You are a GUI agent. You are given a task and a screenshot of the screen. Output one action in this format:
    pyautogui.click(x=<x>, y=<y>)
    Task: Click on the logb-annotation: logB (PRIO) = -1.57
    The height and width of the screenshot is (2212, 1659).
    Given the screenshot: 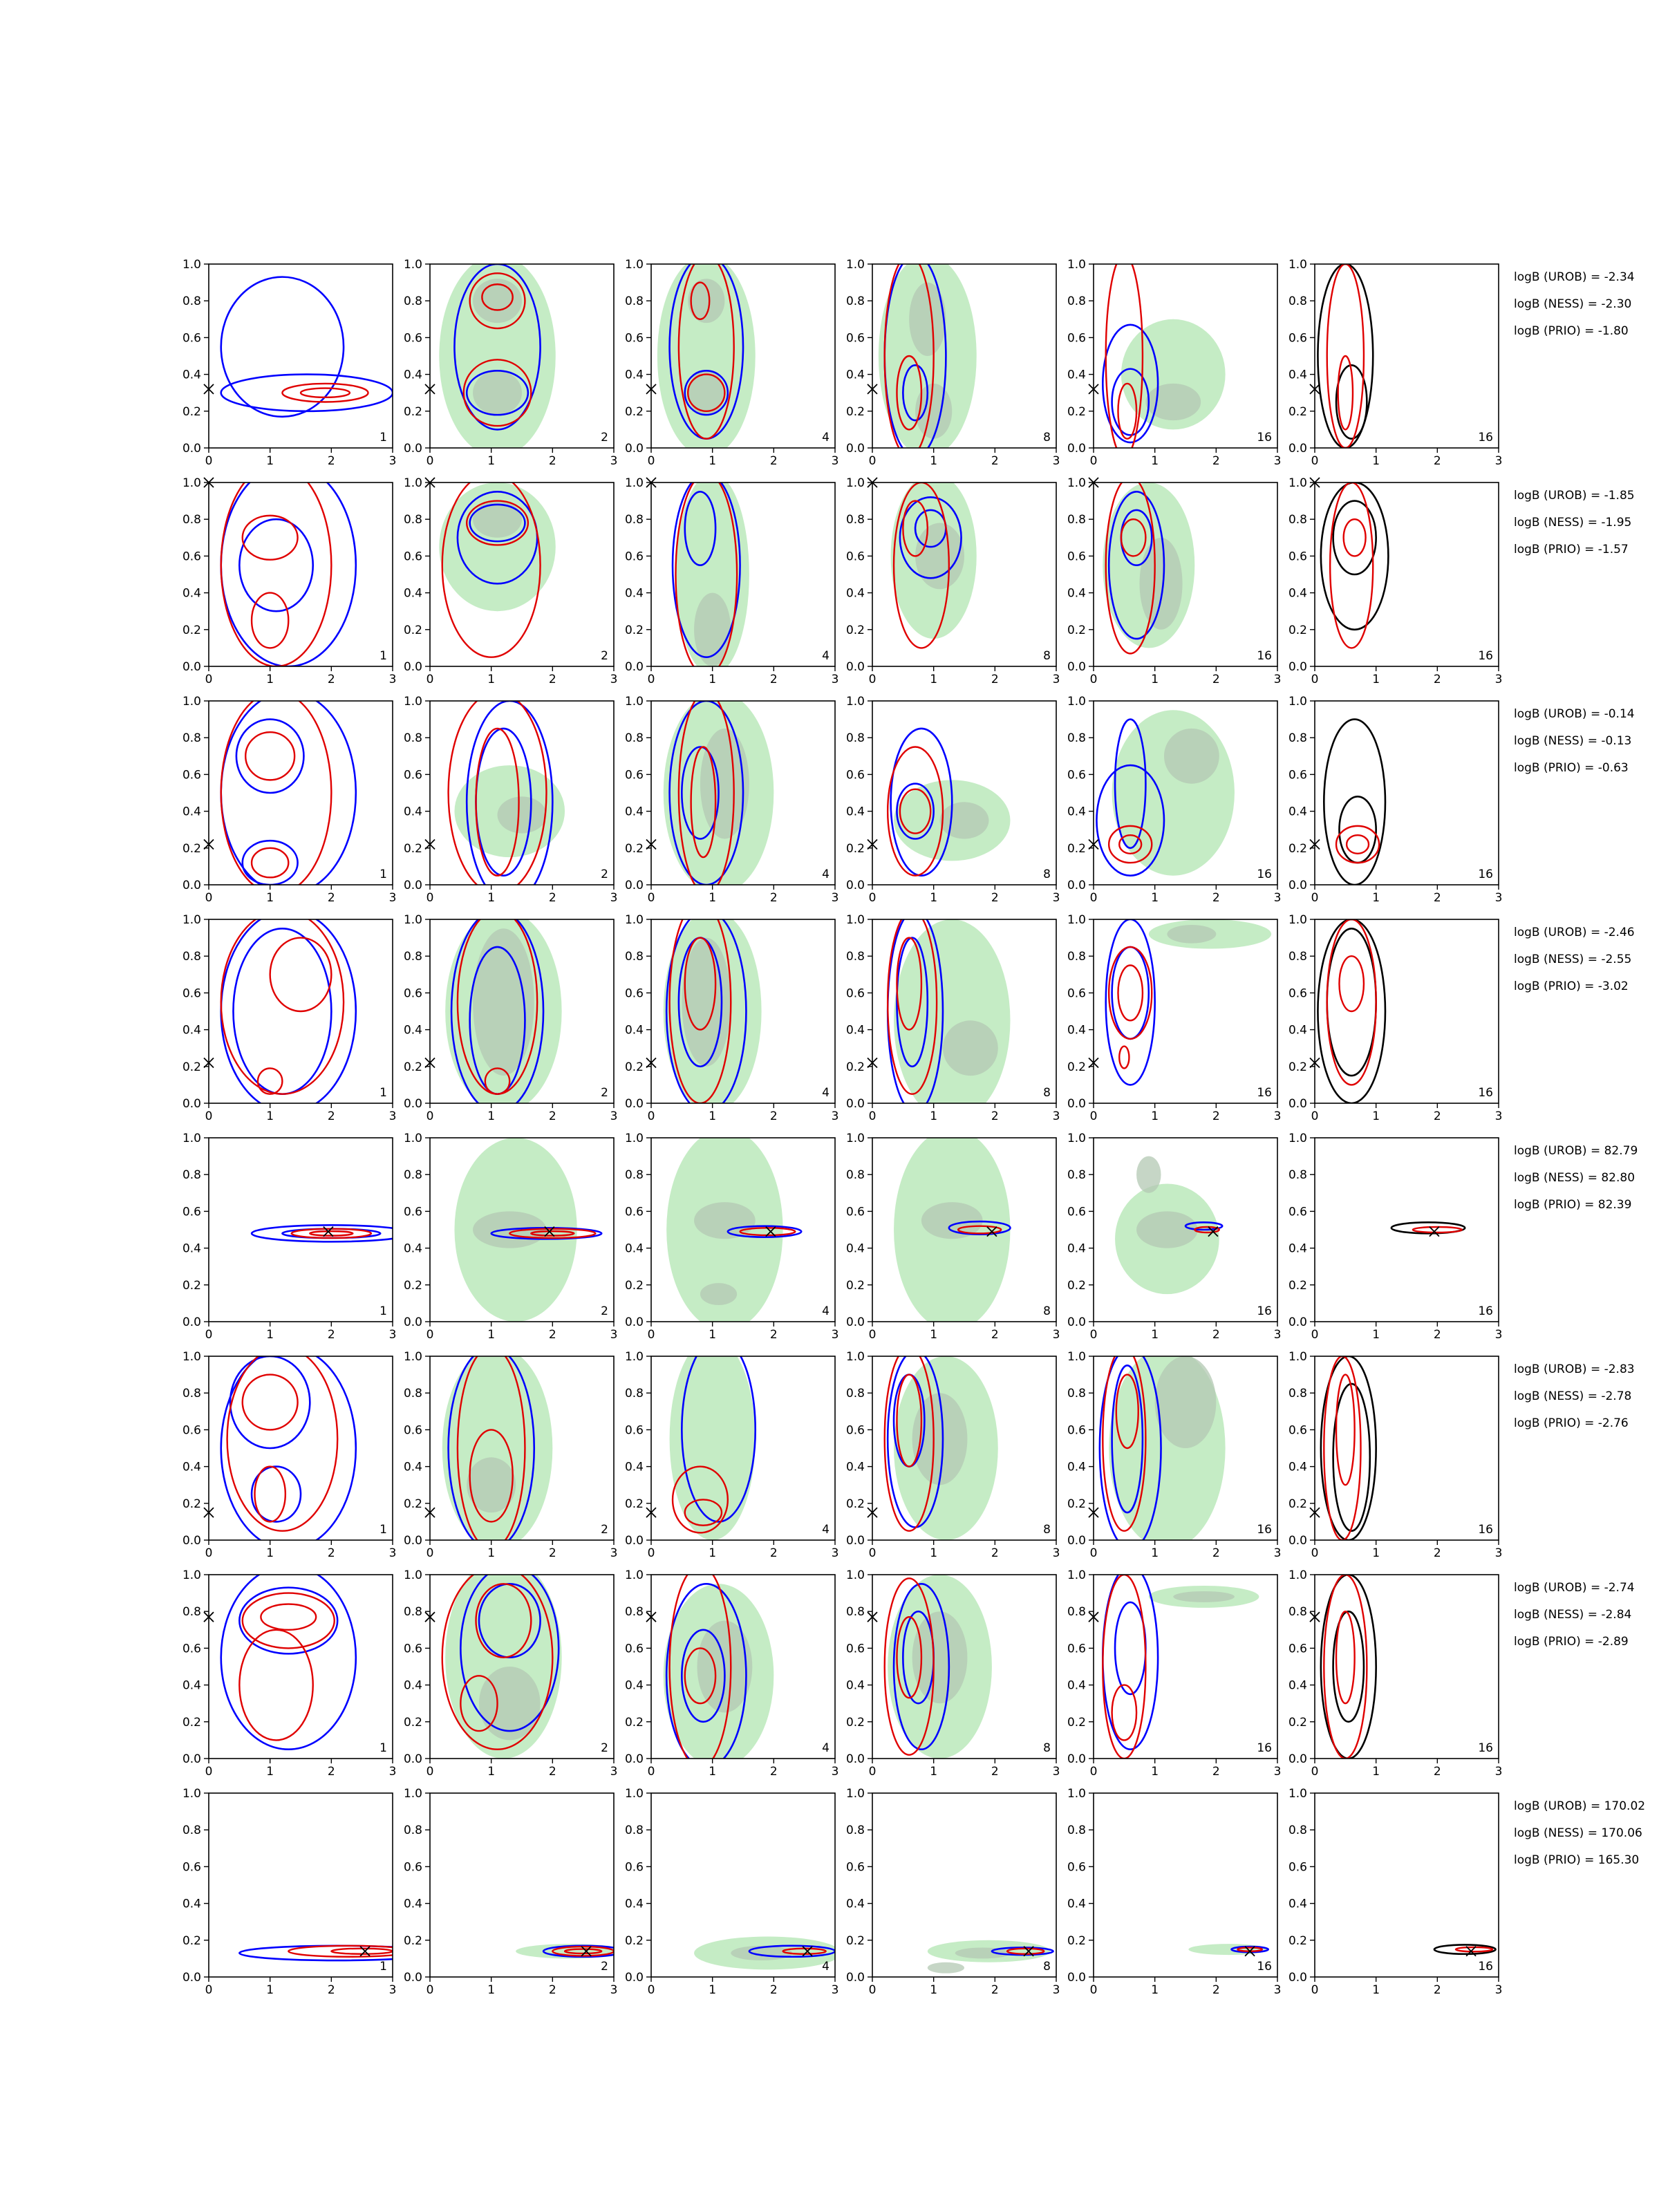 What is the action you would take?
    pyautogui.click(x=1572, y=549)
    